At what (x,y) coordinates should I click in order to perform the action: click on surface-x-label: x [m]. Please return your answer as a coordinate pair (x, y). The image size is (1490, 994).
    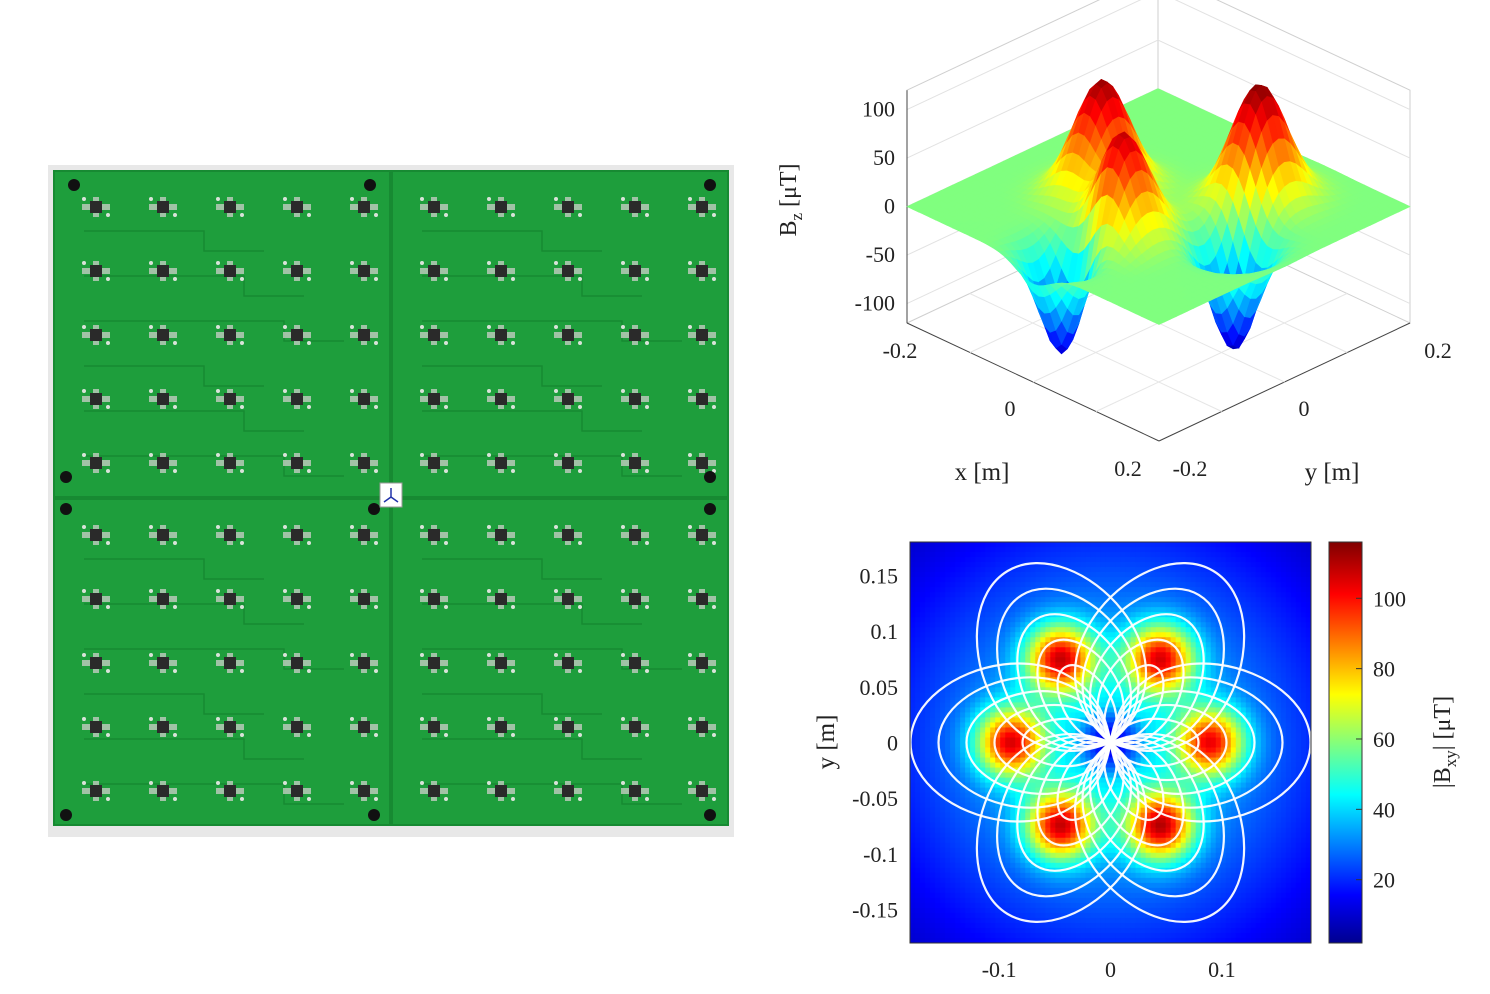
    Looking at the image, I should click on (982, 472).